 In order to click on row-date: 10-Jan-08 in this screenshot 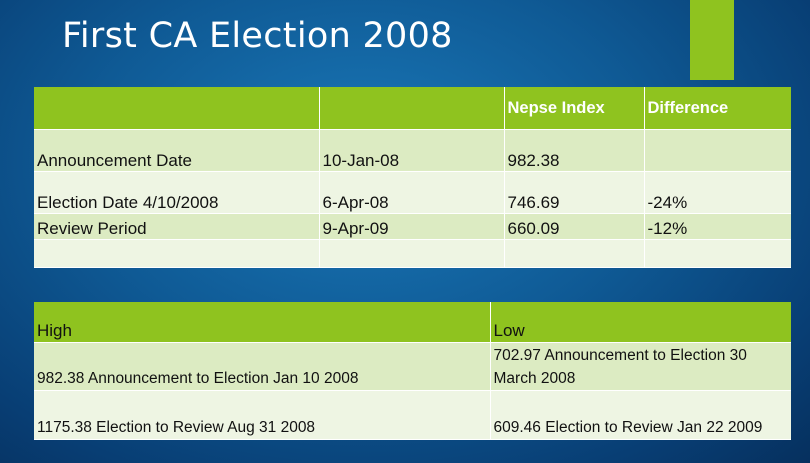, I will do `click(412, 150)`.